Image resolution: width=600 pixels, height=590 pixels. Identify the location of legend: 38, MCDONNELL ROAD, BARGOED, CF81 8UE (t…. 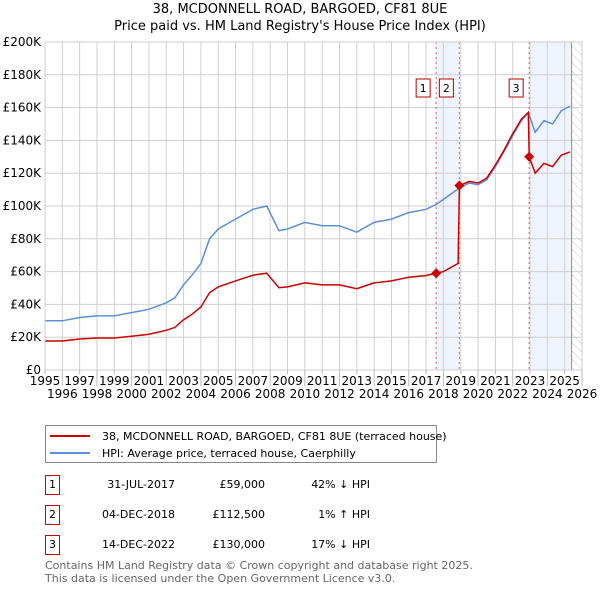
(246, 444).